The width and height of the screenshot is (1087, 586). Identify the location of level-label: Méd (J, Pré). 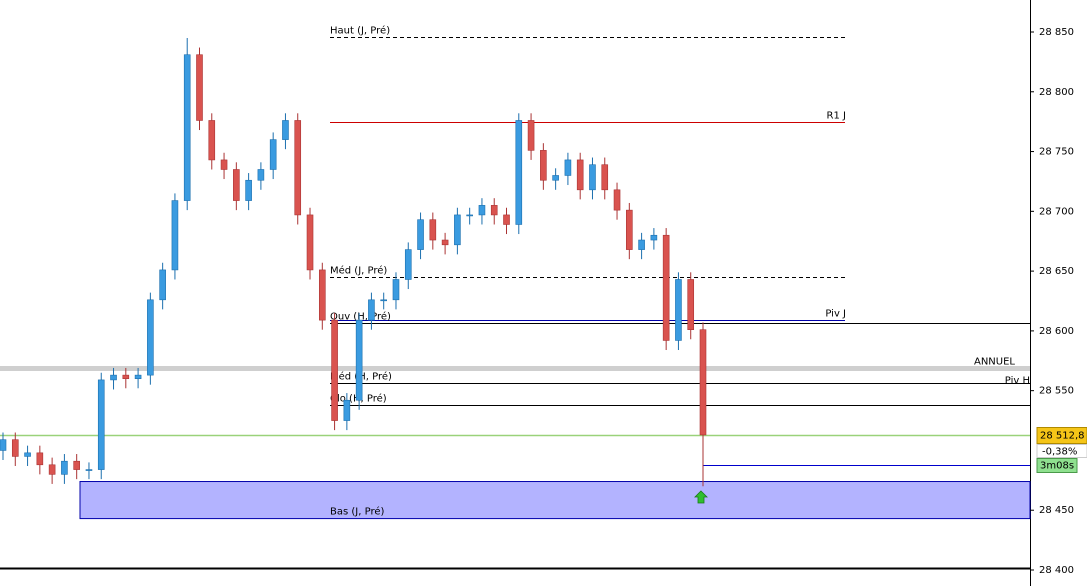
(358, 271).